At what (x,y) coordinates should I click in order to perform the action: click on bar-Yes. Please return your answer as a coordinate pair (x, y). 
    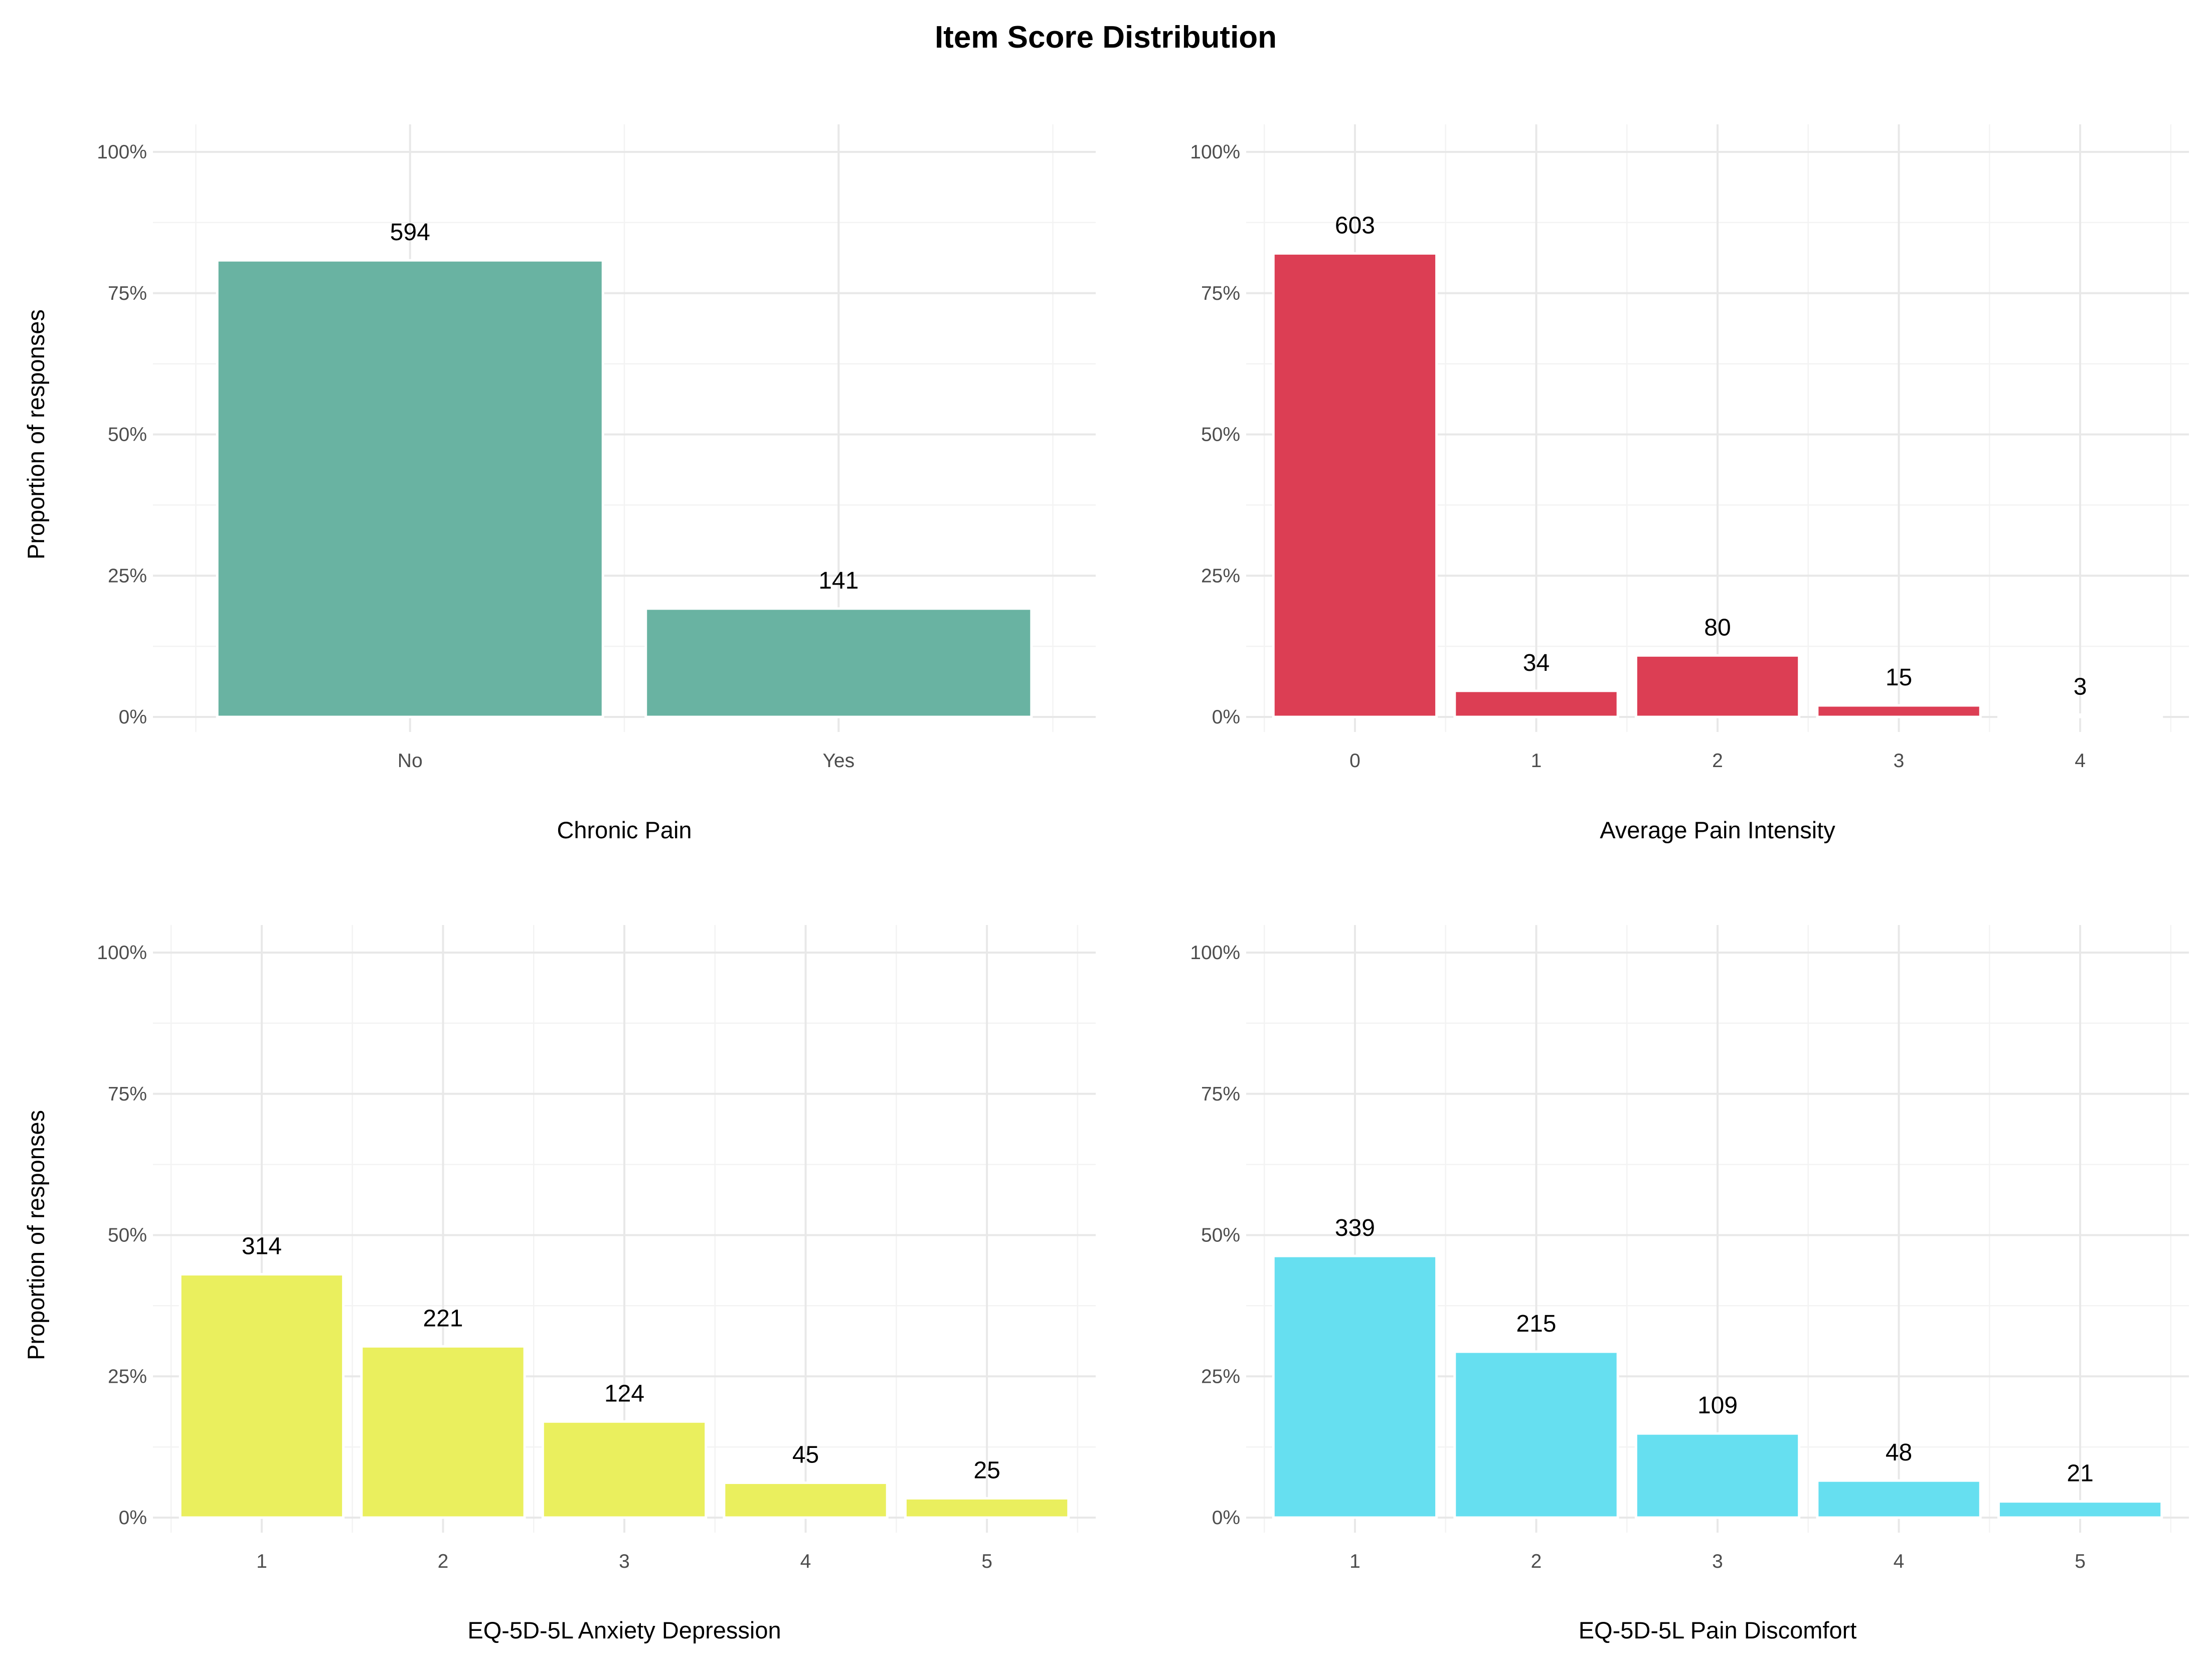
    Looking at the image, I should click on (839, 662).